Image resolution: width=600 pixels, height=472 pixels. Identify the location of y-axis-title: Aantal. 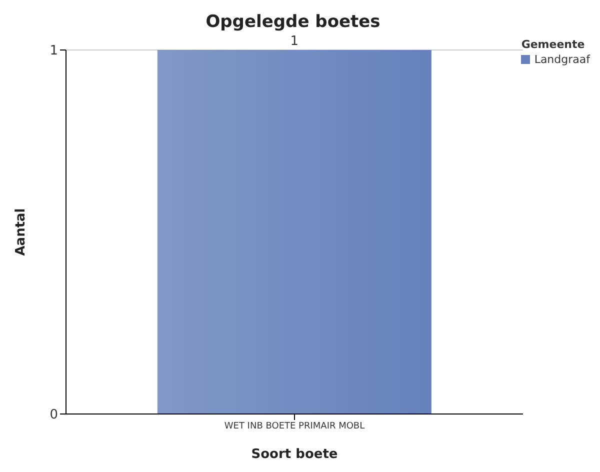
(21, 232).